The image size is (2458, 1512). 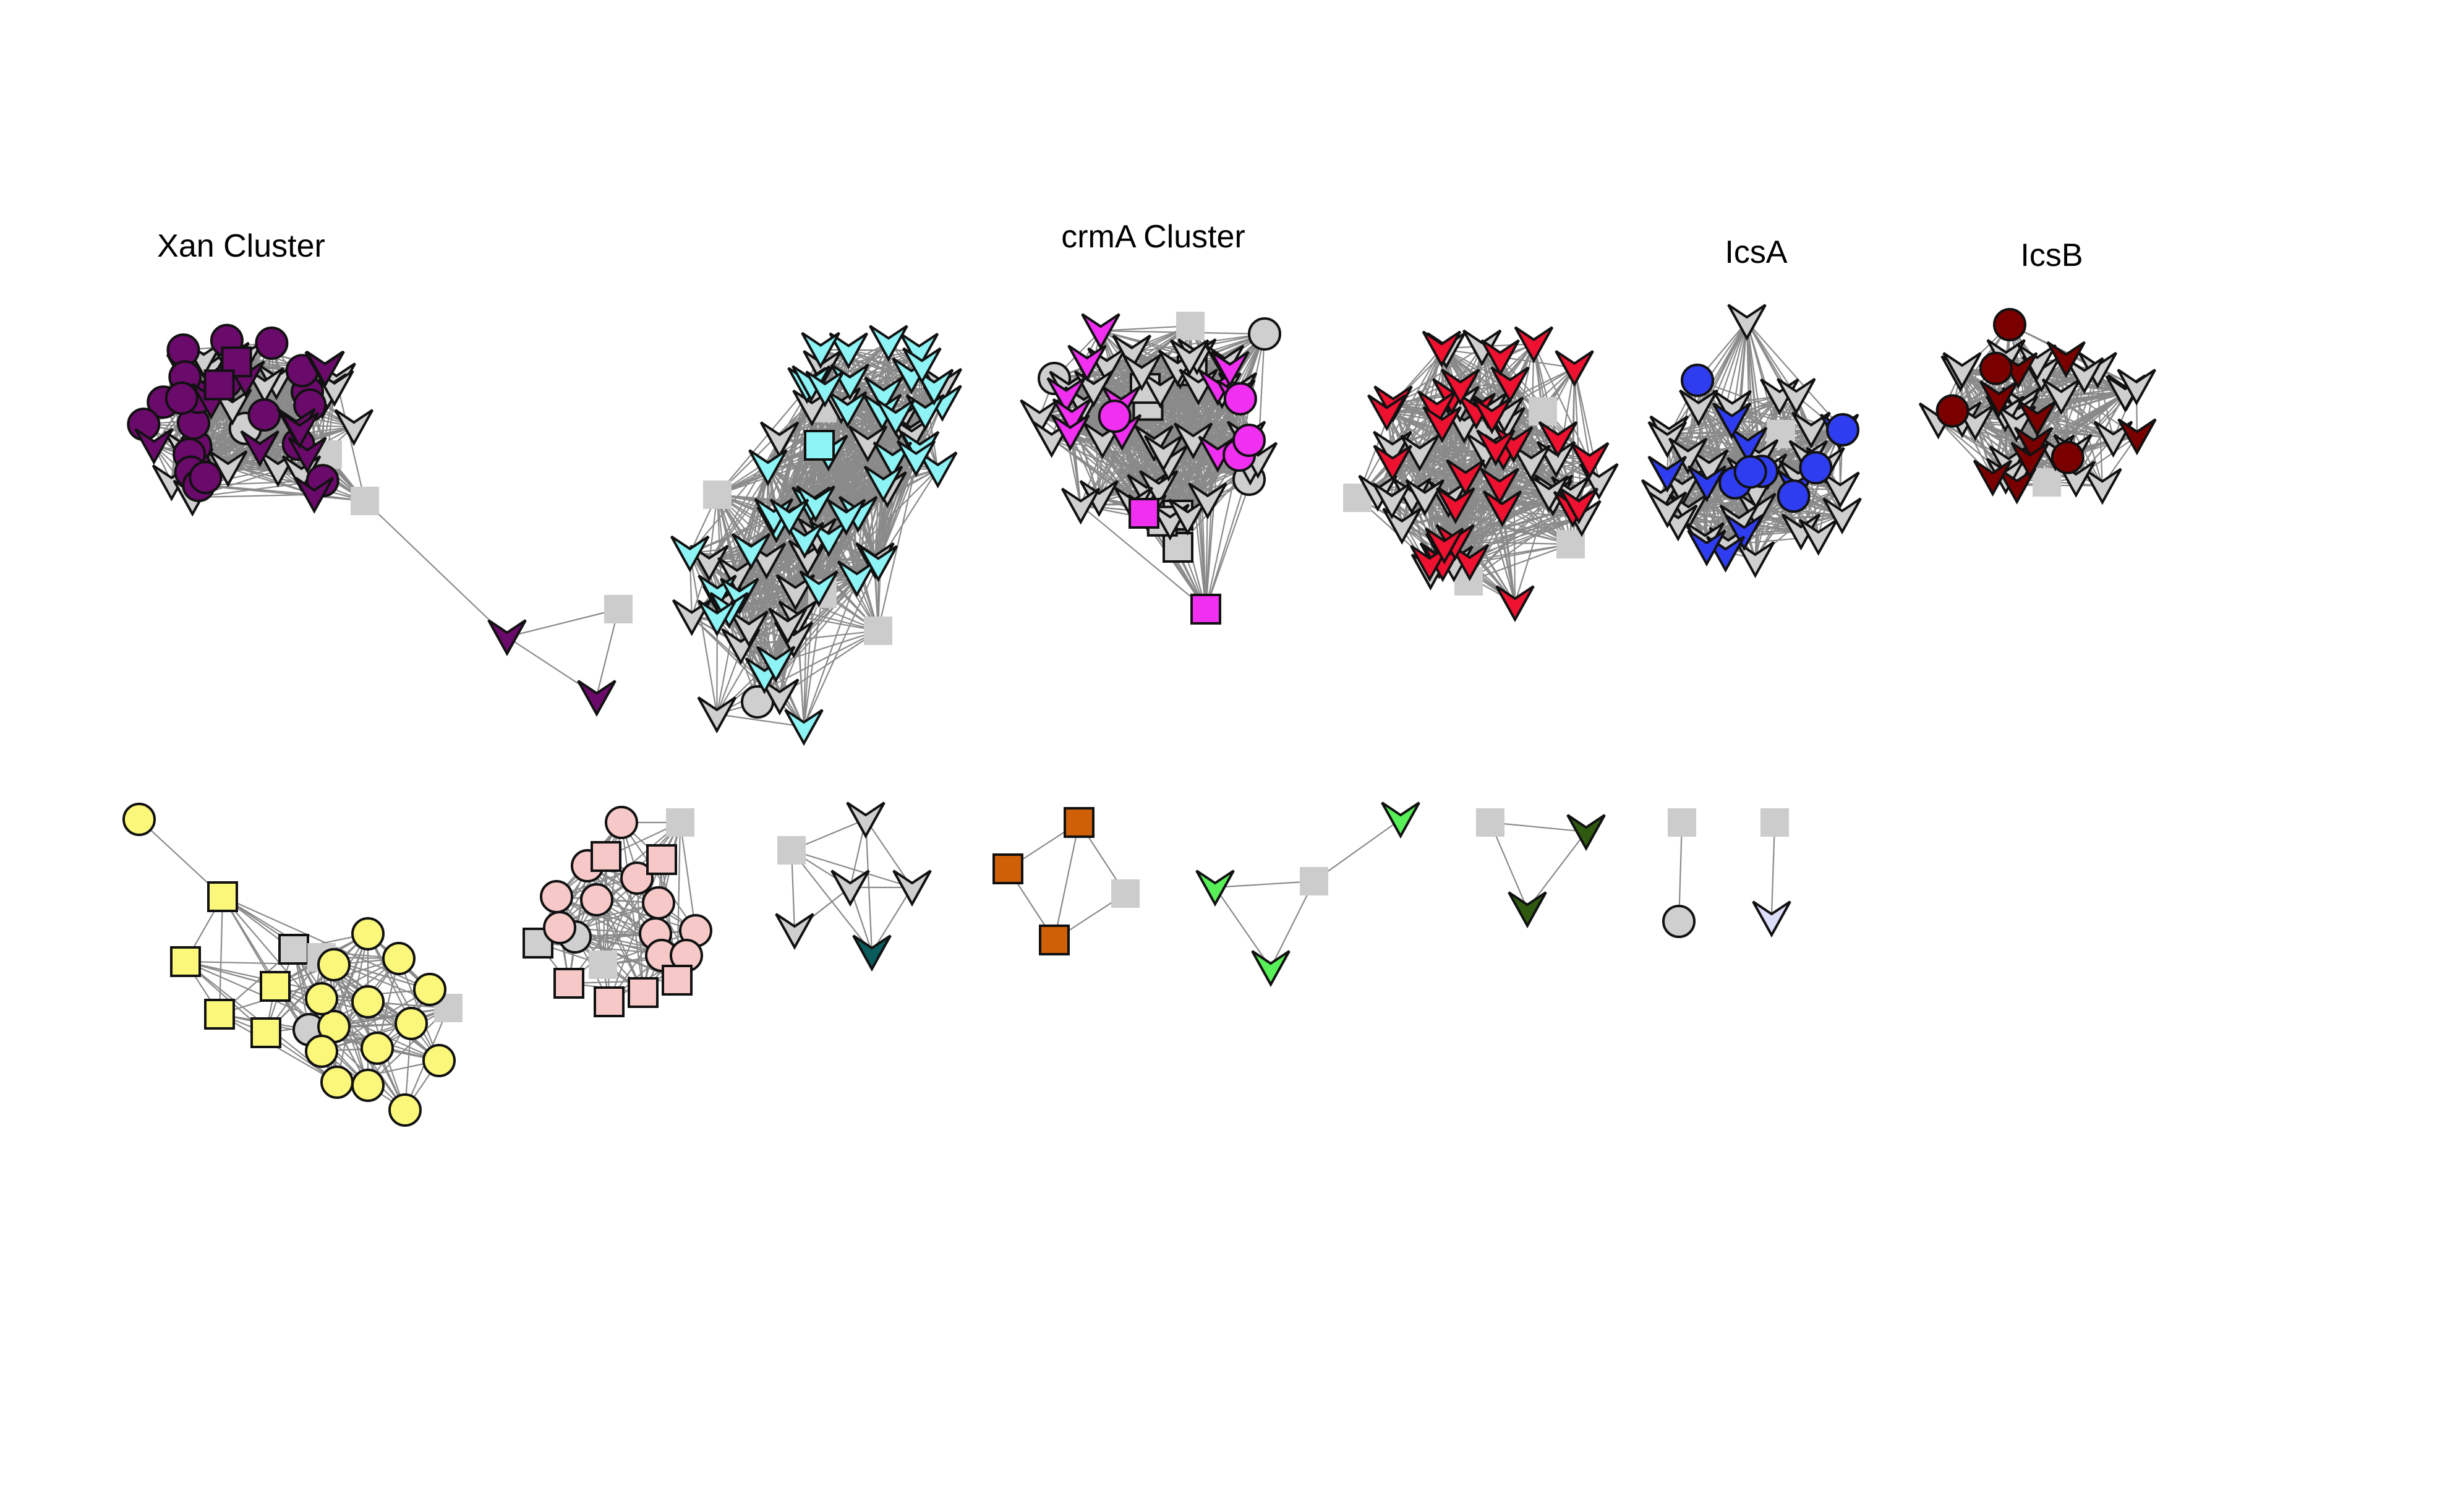 What do you see at coordinates (2047, 482) in the screenshot?
I see `node-icsb-square` at bounding box center [2047, 482].